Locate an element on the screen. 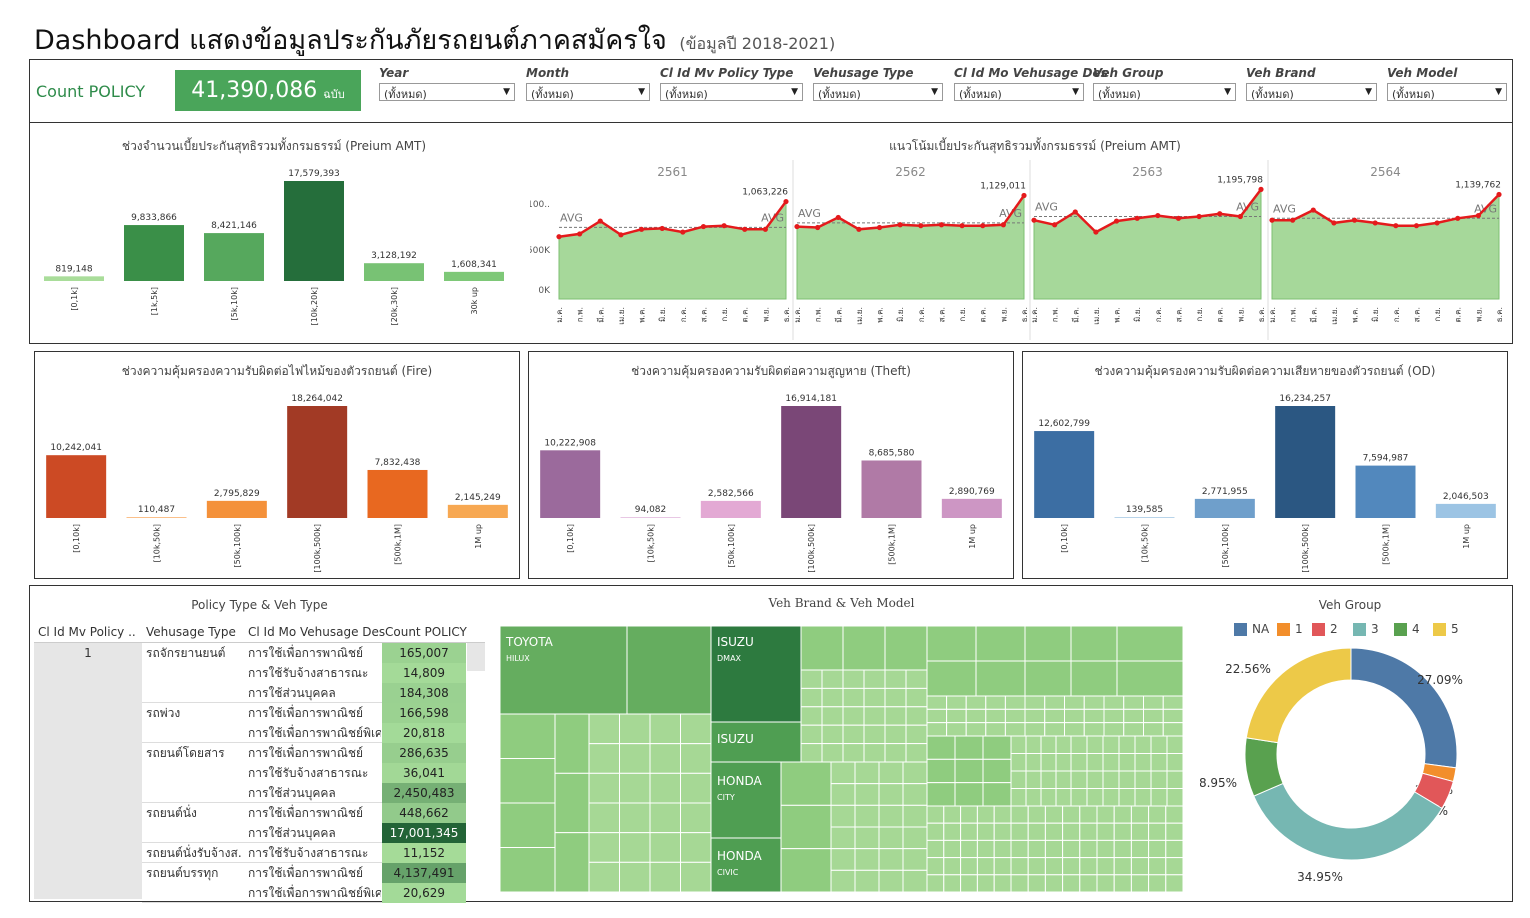  vehusage-des-cell: การใช้ส่วนบุคคล is located at coordinates (292, 793).